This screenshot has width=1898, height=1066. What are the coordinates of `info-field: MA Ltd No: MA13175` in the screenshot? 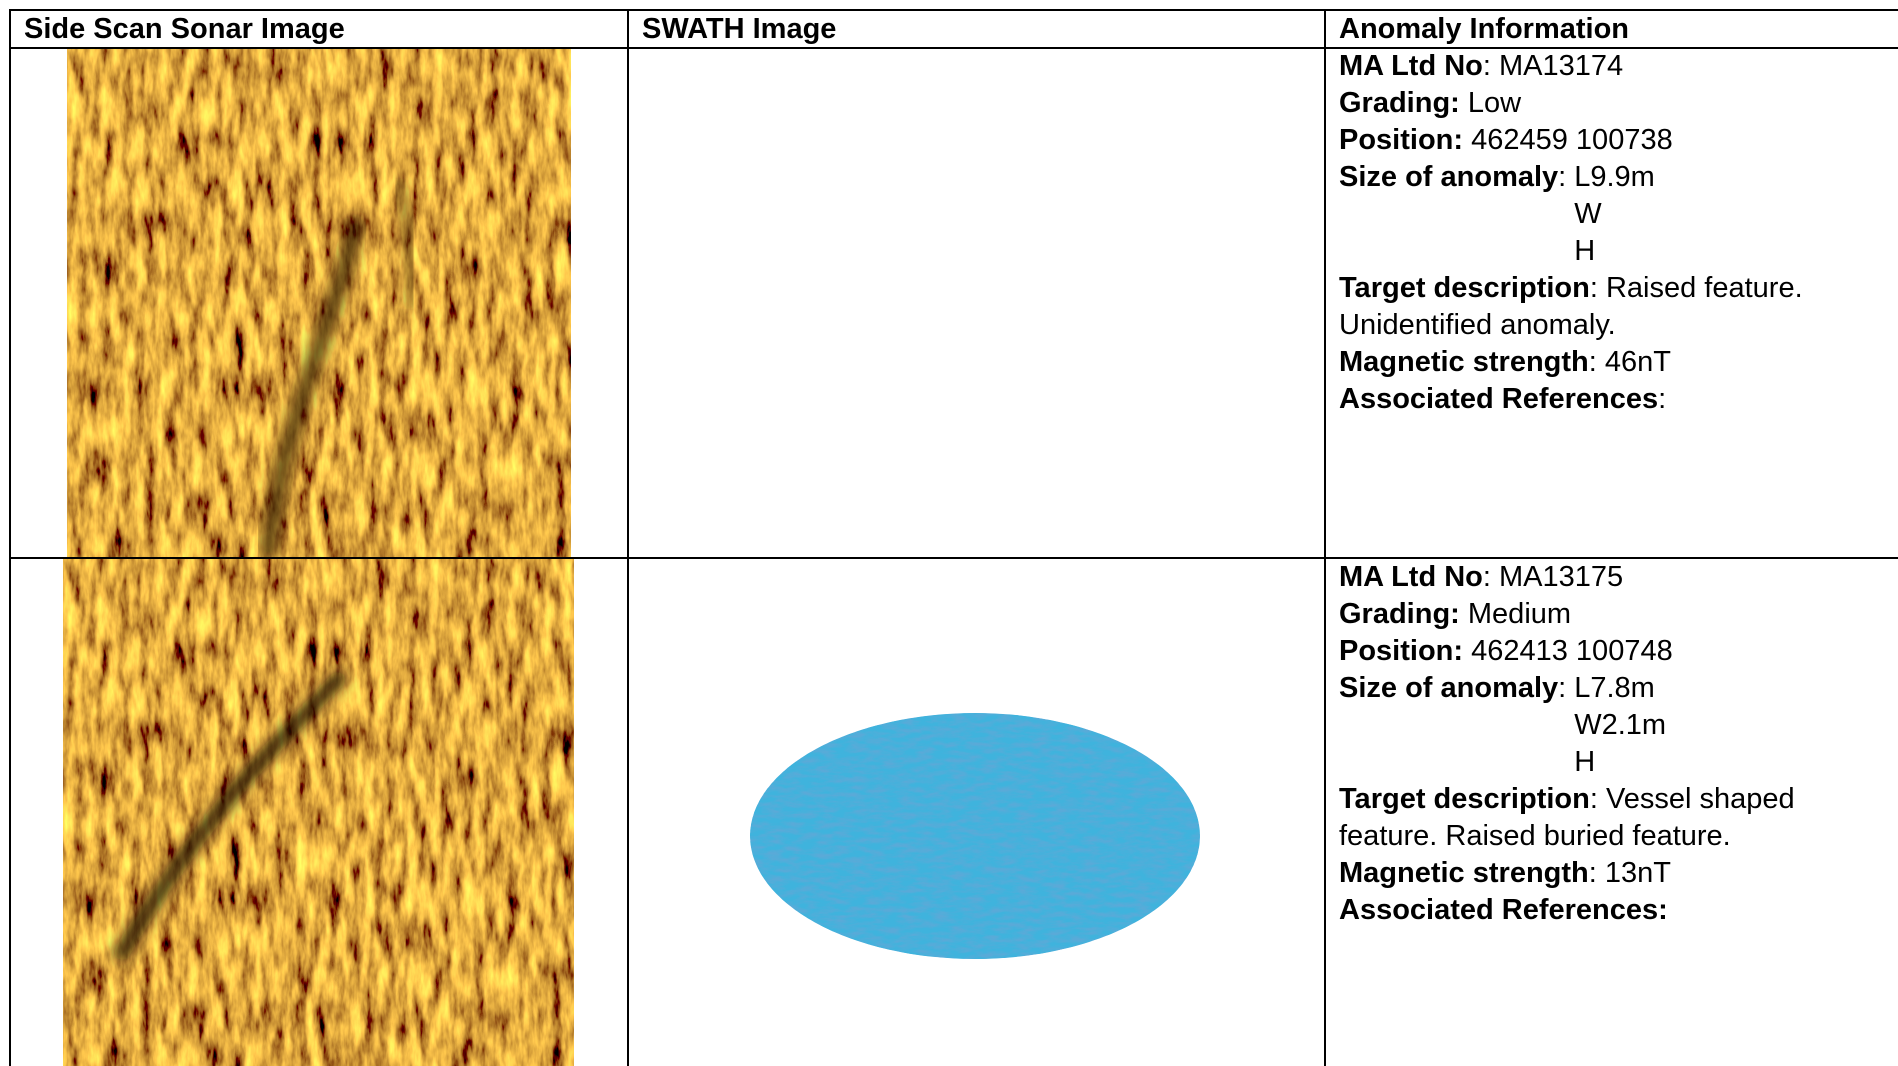 It's located at (1611, 577).